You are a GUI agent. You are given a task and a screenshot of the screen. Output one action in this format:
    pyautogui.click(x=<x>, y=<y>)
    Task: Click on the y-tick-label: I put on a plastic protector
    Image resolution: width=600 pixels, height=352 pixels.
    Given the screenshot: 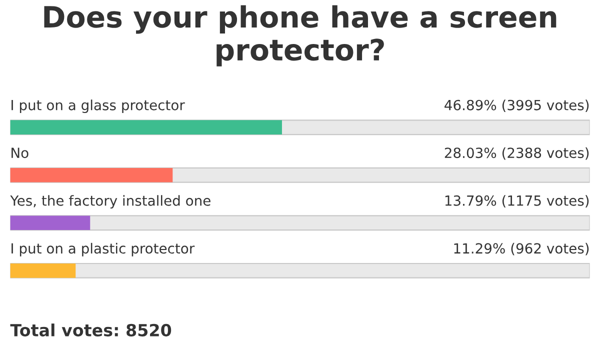 What is the action you would take?
    pyautogui.click(x=103, y=249)
    